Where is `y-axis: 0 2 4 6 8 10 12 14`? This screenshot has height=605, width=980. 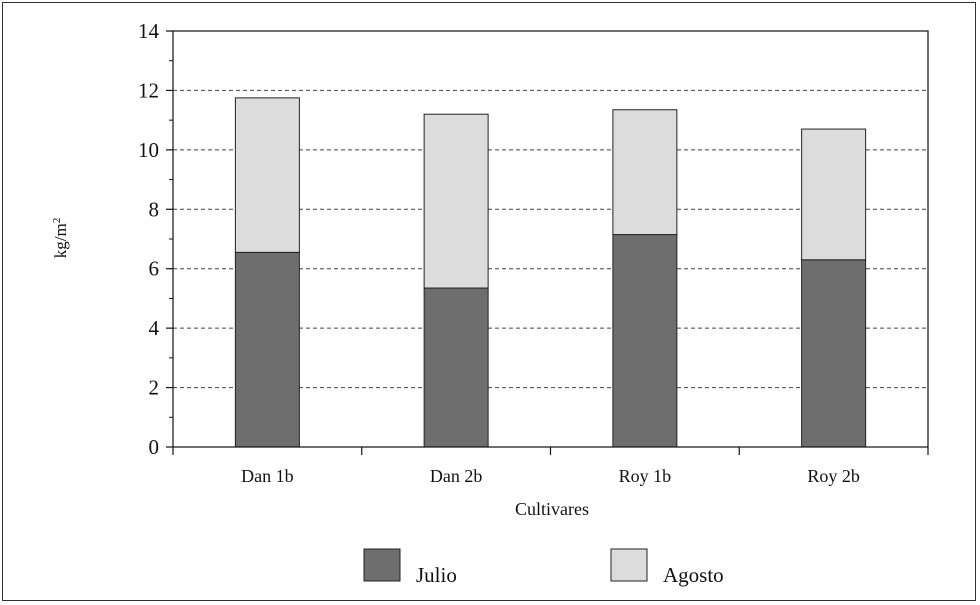 y-axis: 0 2 4 6 8 10 12 14 is located at coordinates (155, 239).